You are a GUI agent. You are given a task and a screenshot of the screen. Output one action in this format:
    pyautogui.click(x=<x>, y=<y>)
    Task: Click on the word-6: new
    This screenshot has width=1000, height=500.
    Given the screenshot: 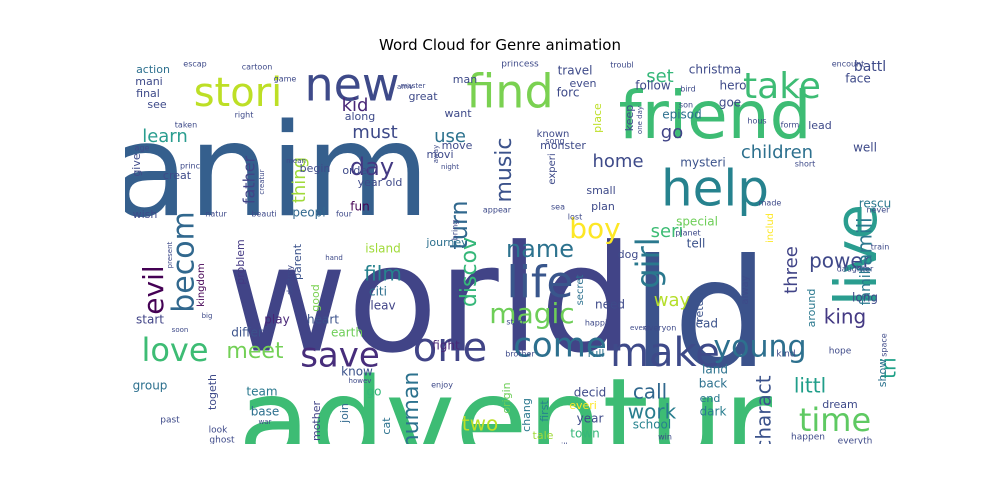 What is the action you would take?
    pyautogui.click(x=351, y=86)
    